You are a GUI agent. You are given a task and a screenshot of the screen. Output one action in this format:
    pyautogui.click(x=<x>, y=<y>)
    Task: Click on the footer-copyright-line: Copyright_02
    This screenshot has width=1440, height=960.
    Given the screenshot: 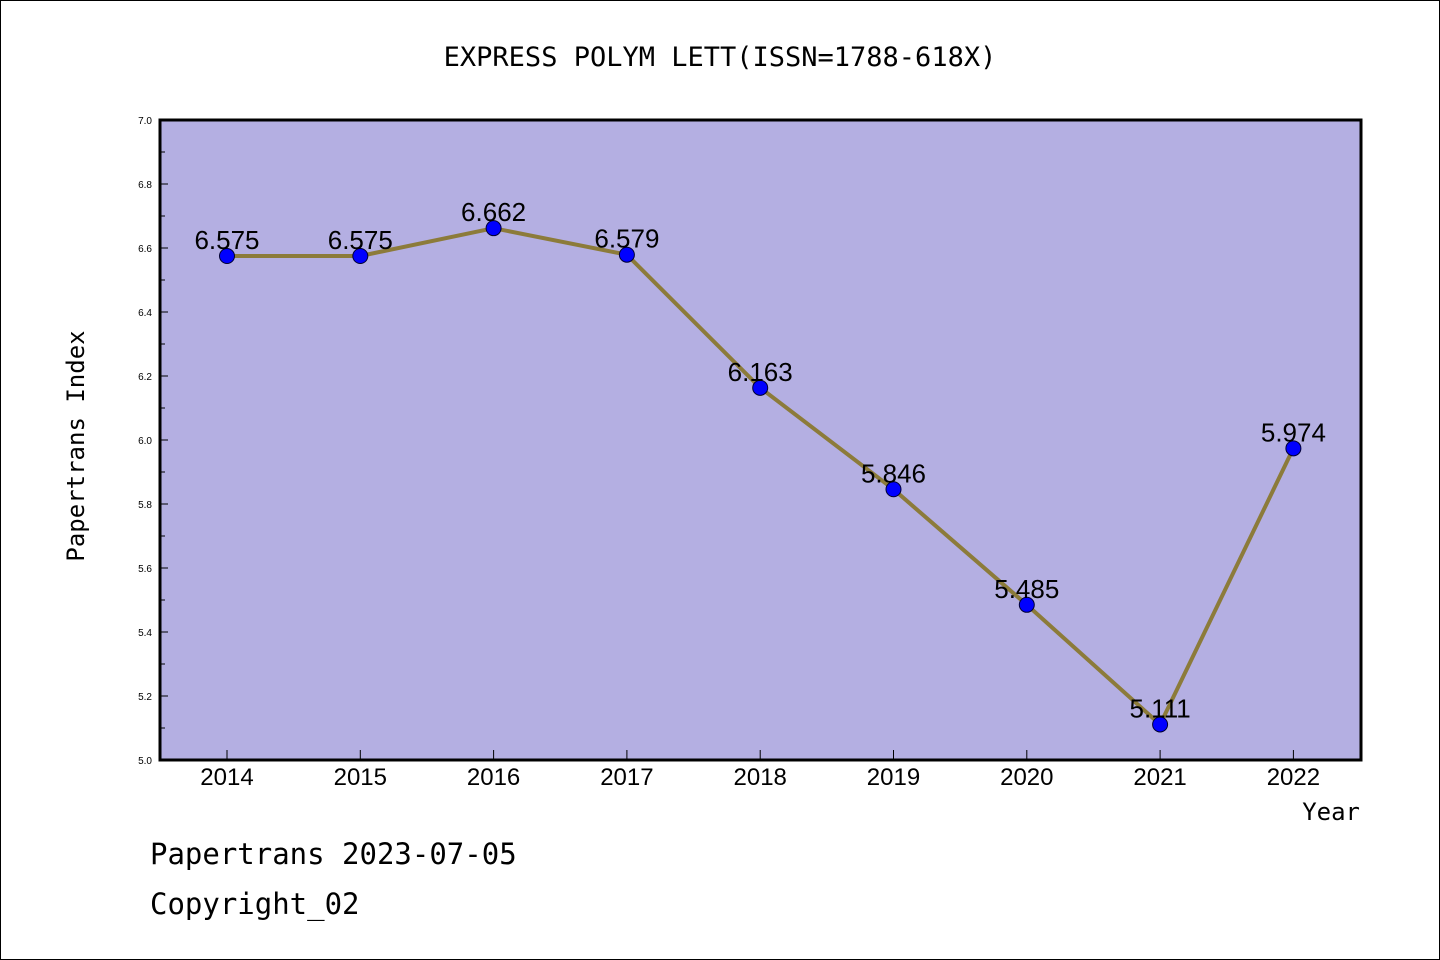 What is the action you would take?
    pyautogui.click(x=255, y=904)
    